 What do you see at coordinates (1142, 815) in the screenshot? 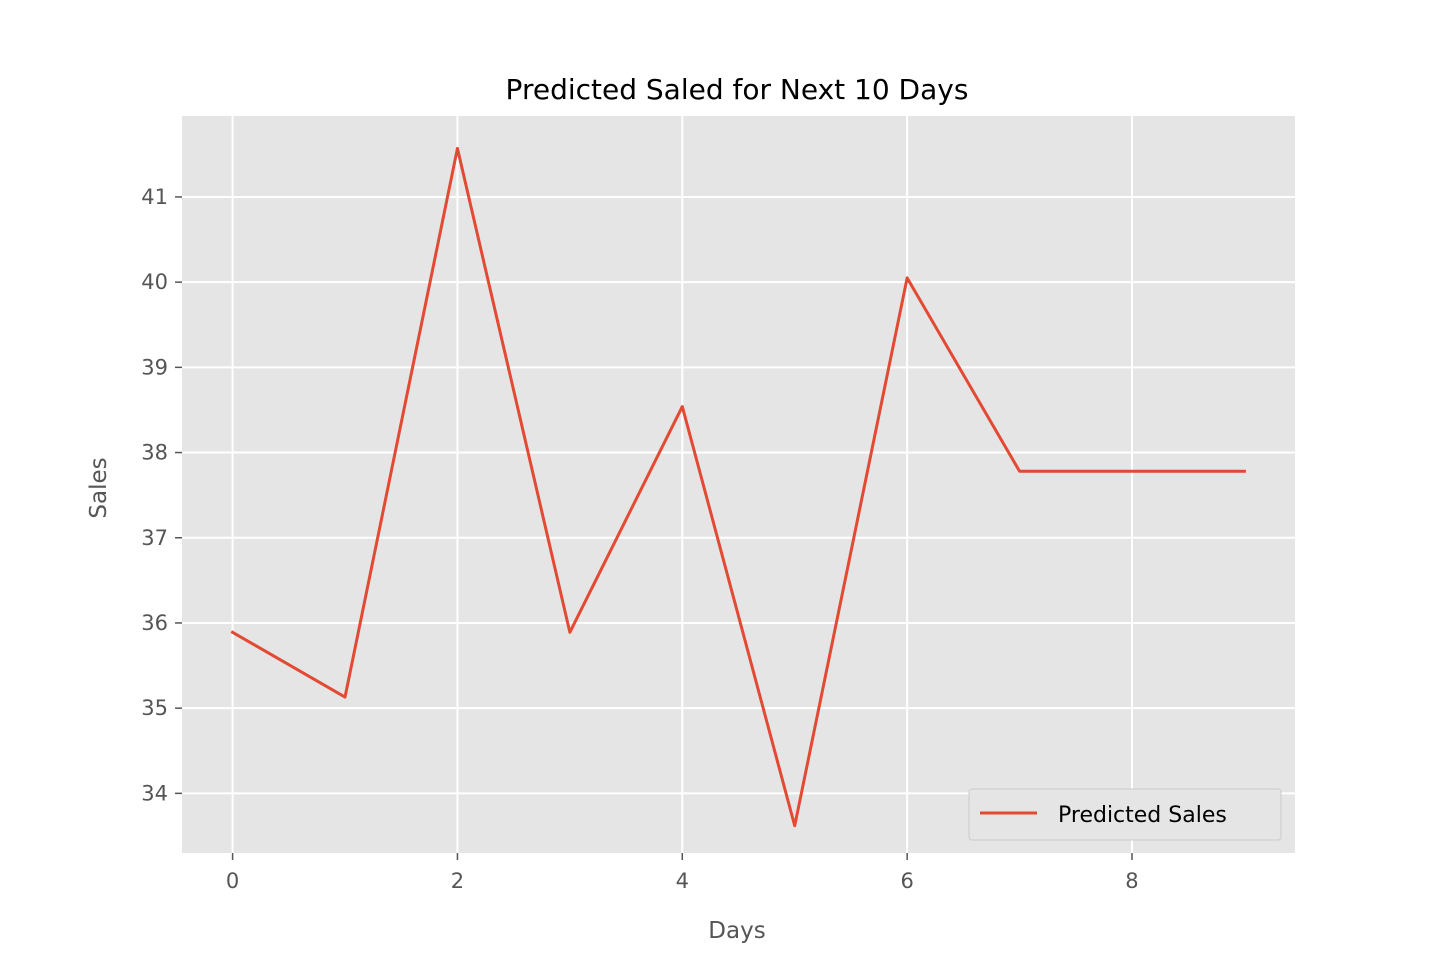
I see `legend-label: Predicted Sales` at bounding box center [1142, 815].